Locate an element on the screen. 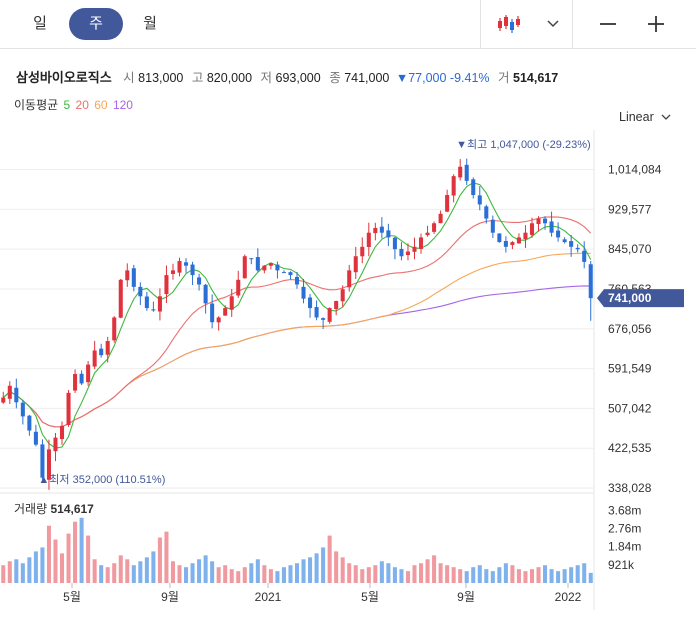 The height and width of the screenshot is (617, 696). open-value: 813,000 is located at coordinates (161, 78).